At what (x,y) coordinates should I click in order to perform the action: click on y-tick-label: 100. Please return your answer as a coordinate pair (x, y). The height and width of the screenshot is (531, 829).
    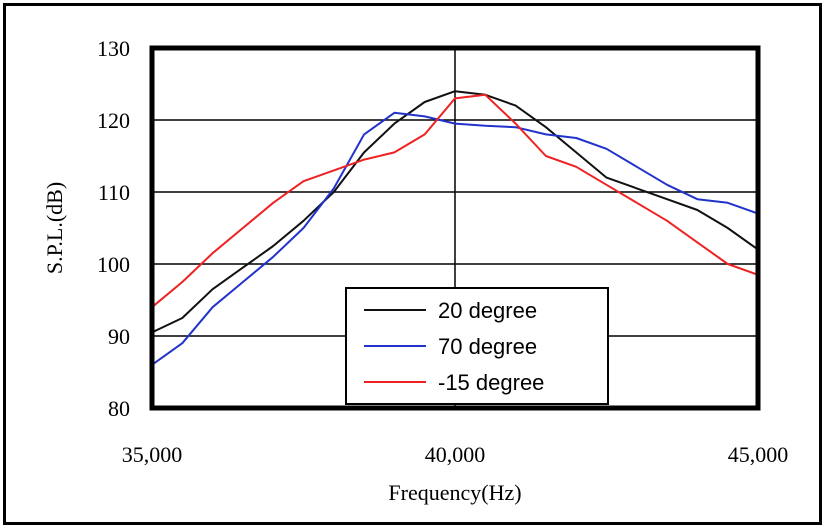
    Looking at the image, I should click on (113, 264).